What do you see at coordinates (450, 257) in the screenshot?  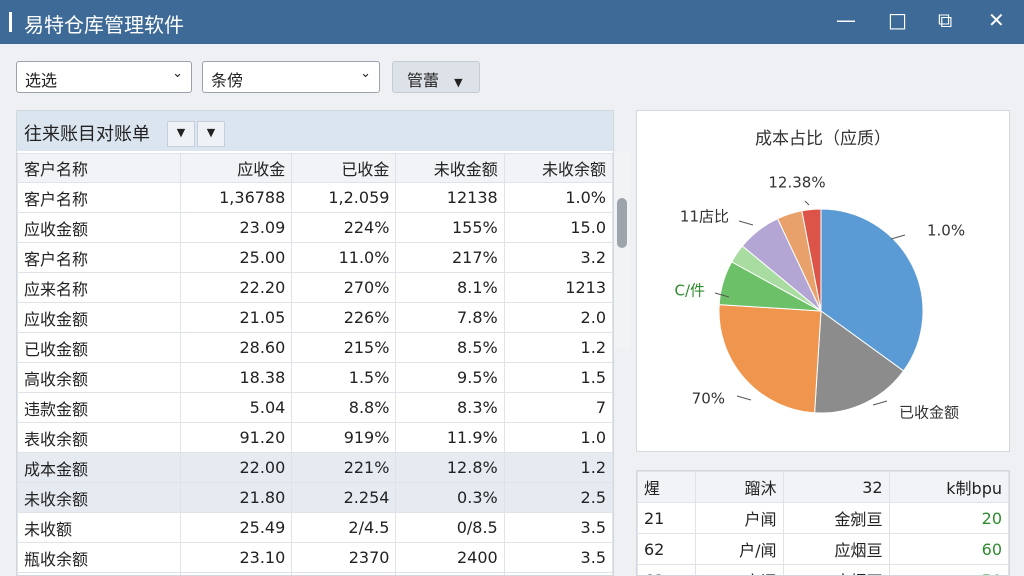 I see `table-cell: 217%` at bounding box center [450, 257].